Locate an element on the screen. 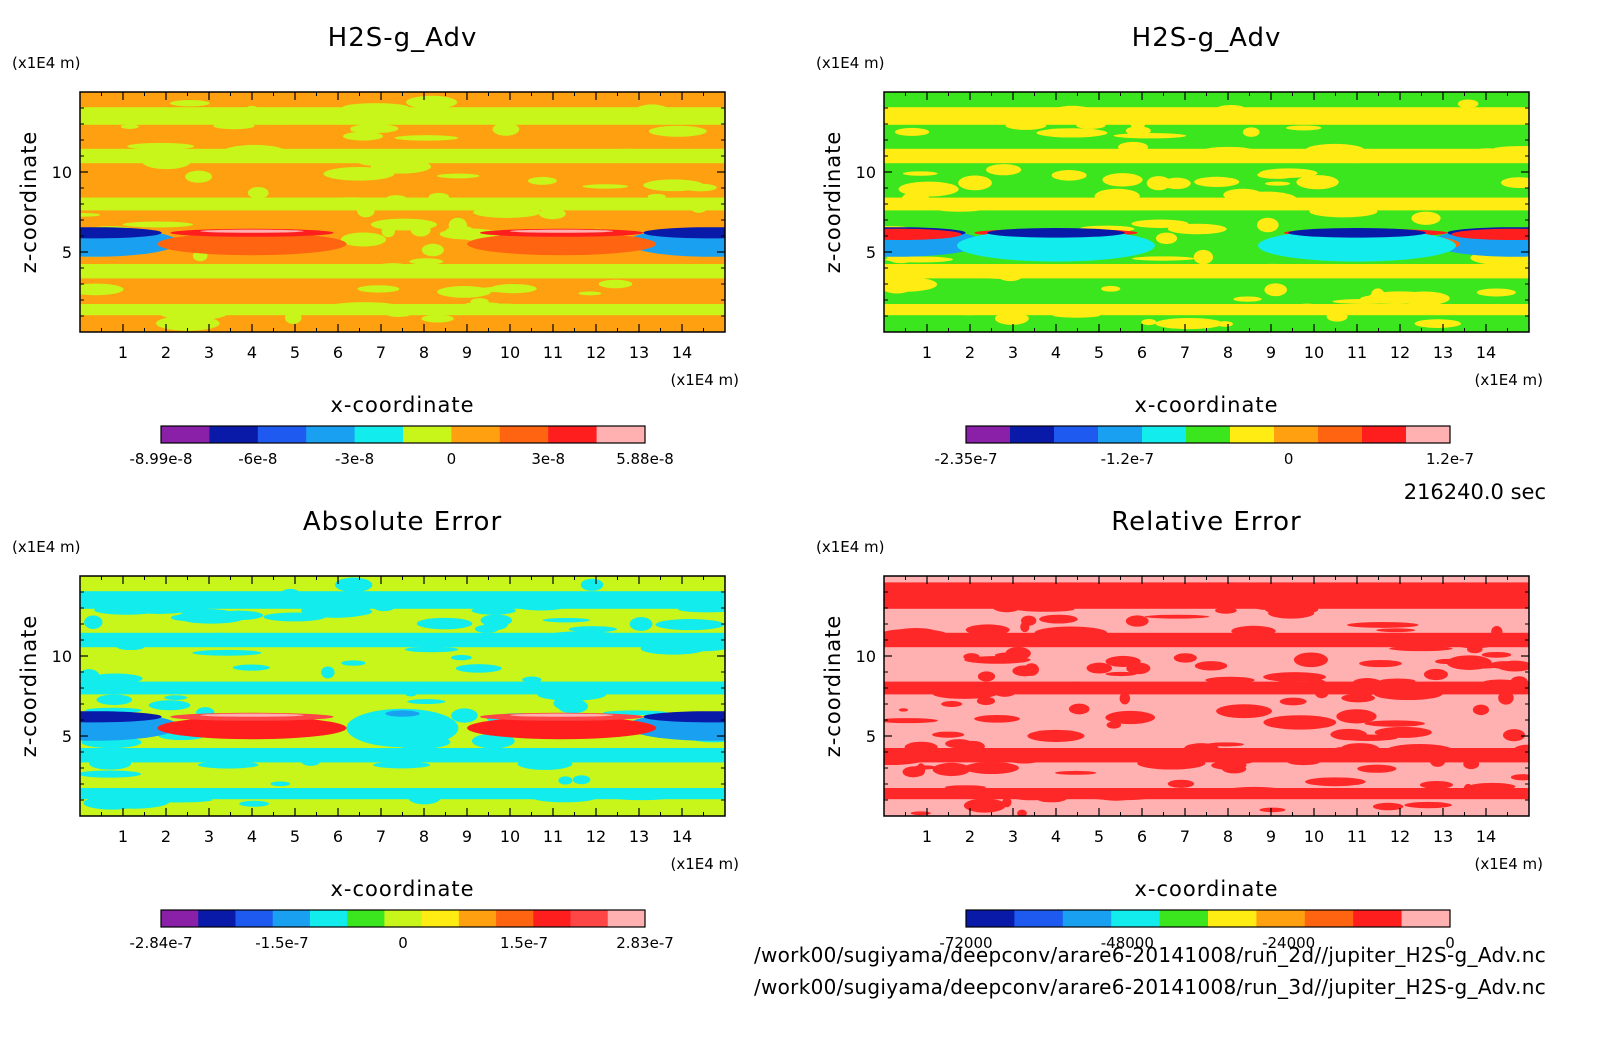 The width and height of the screenshot is (1604, 1054). colorbar: -2.35e-7 -1.2e-7 0 1.2e-7 is located at coordinates (1204, 446).